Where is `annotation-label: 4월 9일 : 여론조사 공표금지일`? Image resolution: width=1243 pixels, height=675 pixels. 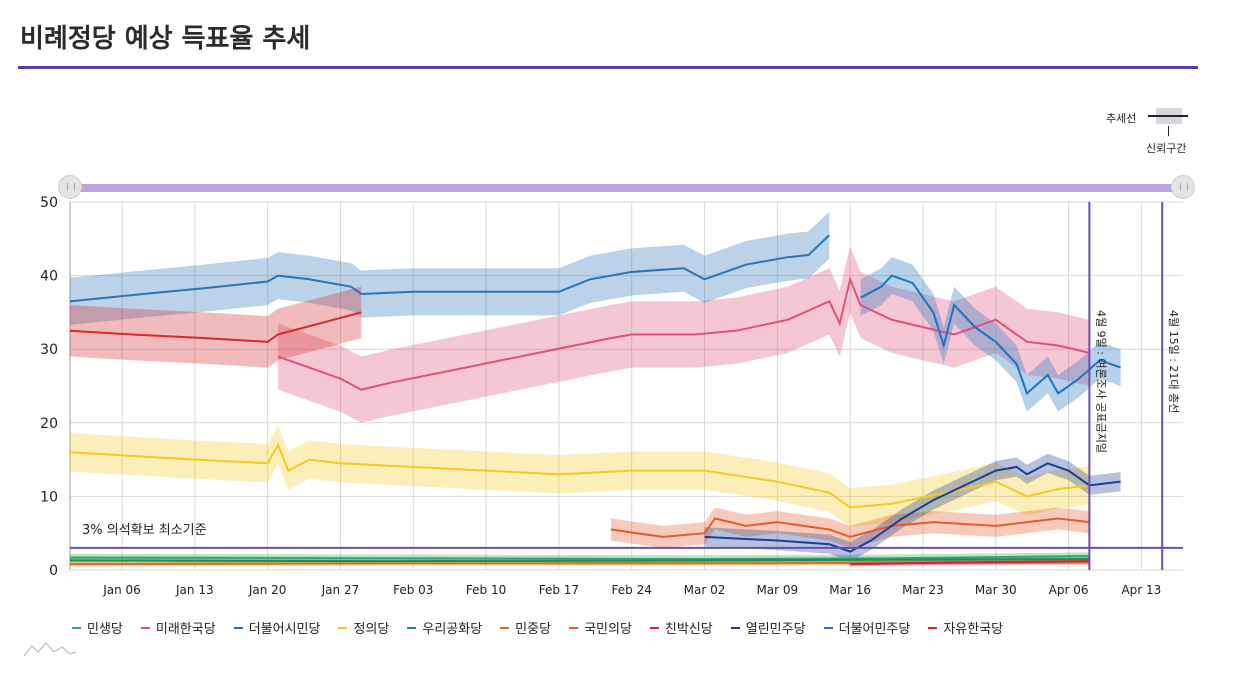 annotation-label: 4월 9일 : 여론조사 공표금지일 is located at coordinates (1101, 381).